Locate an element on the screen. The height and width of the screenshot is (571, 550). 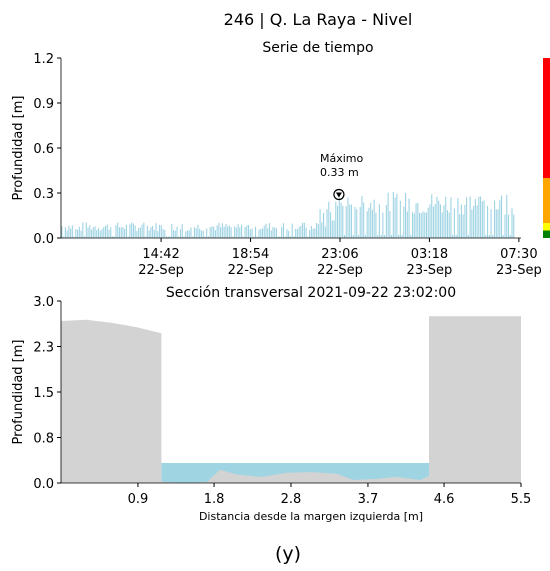
y-tick-label: 0.8 is located at coordinates (43, 439).